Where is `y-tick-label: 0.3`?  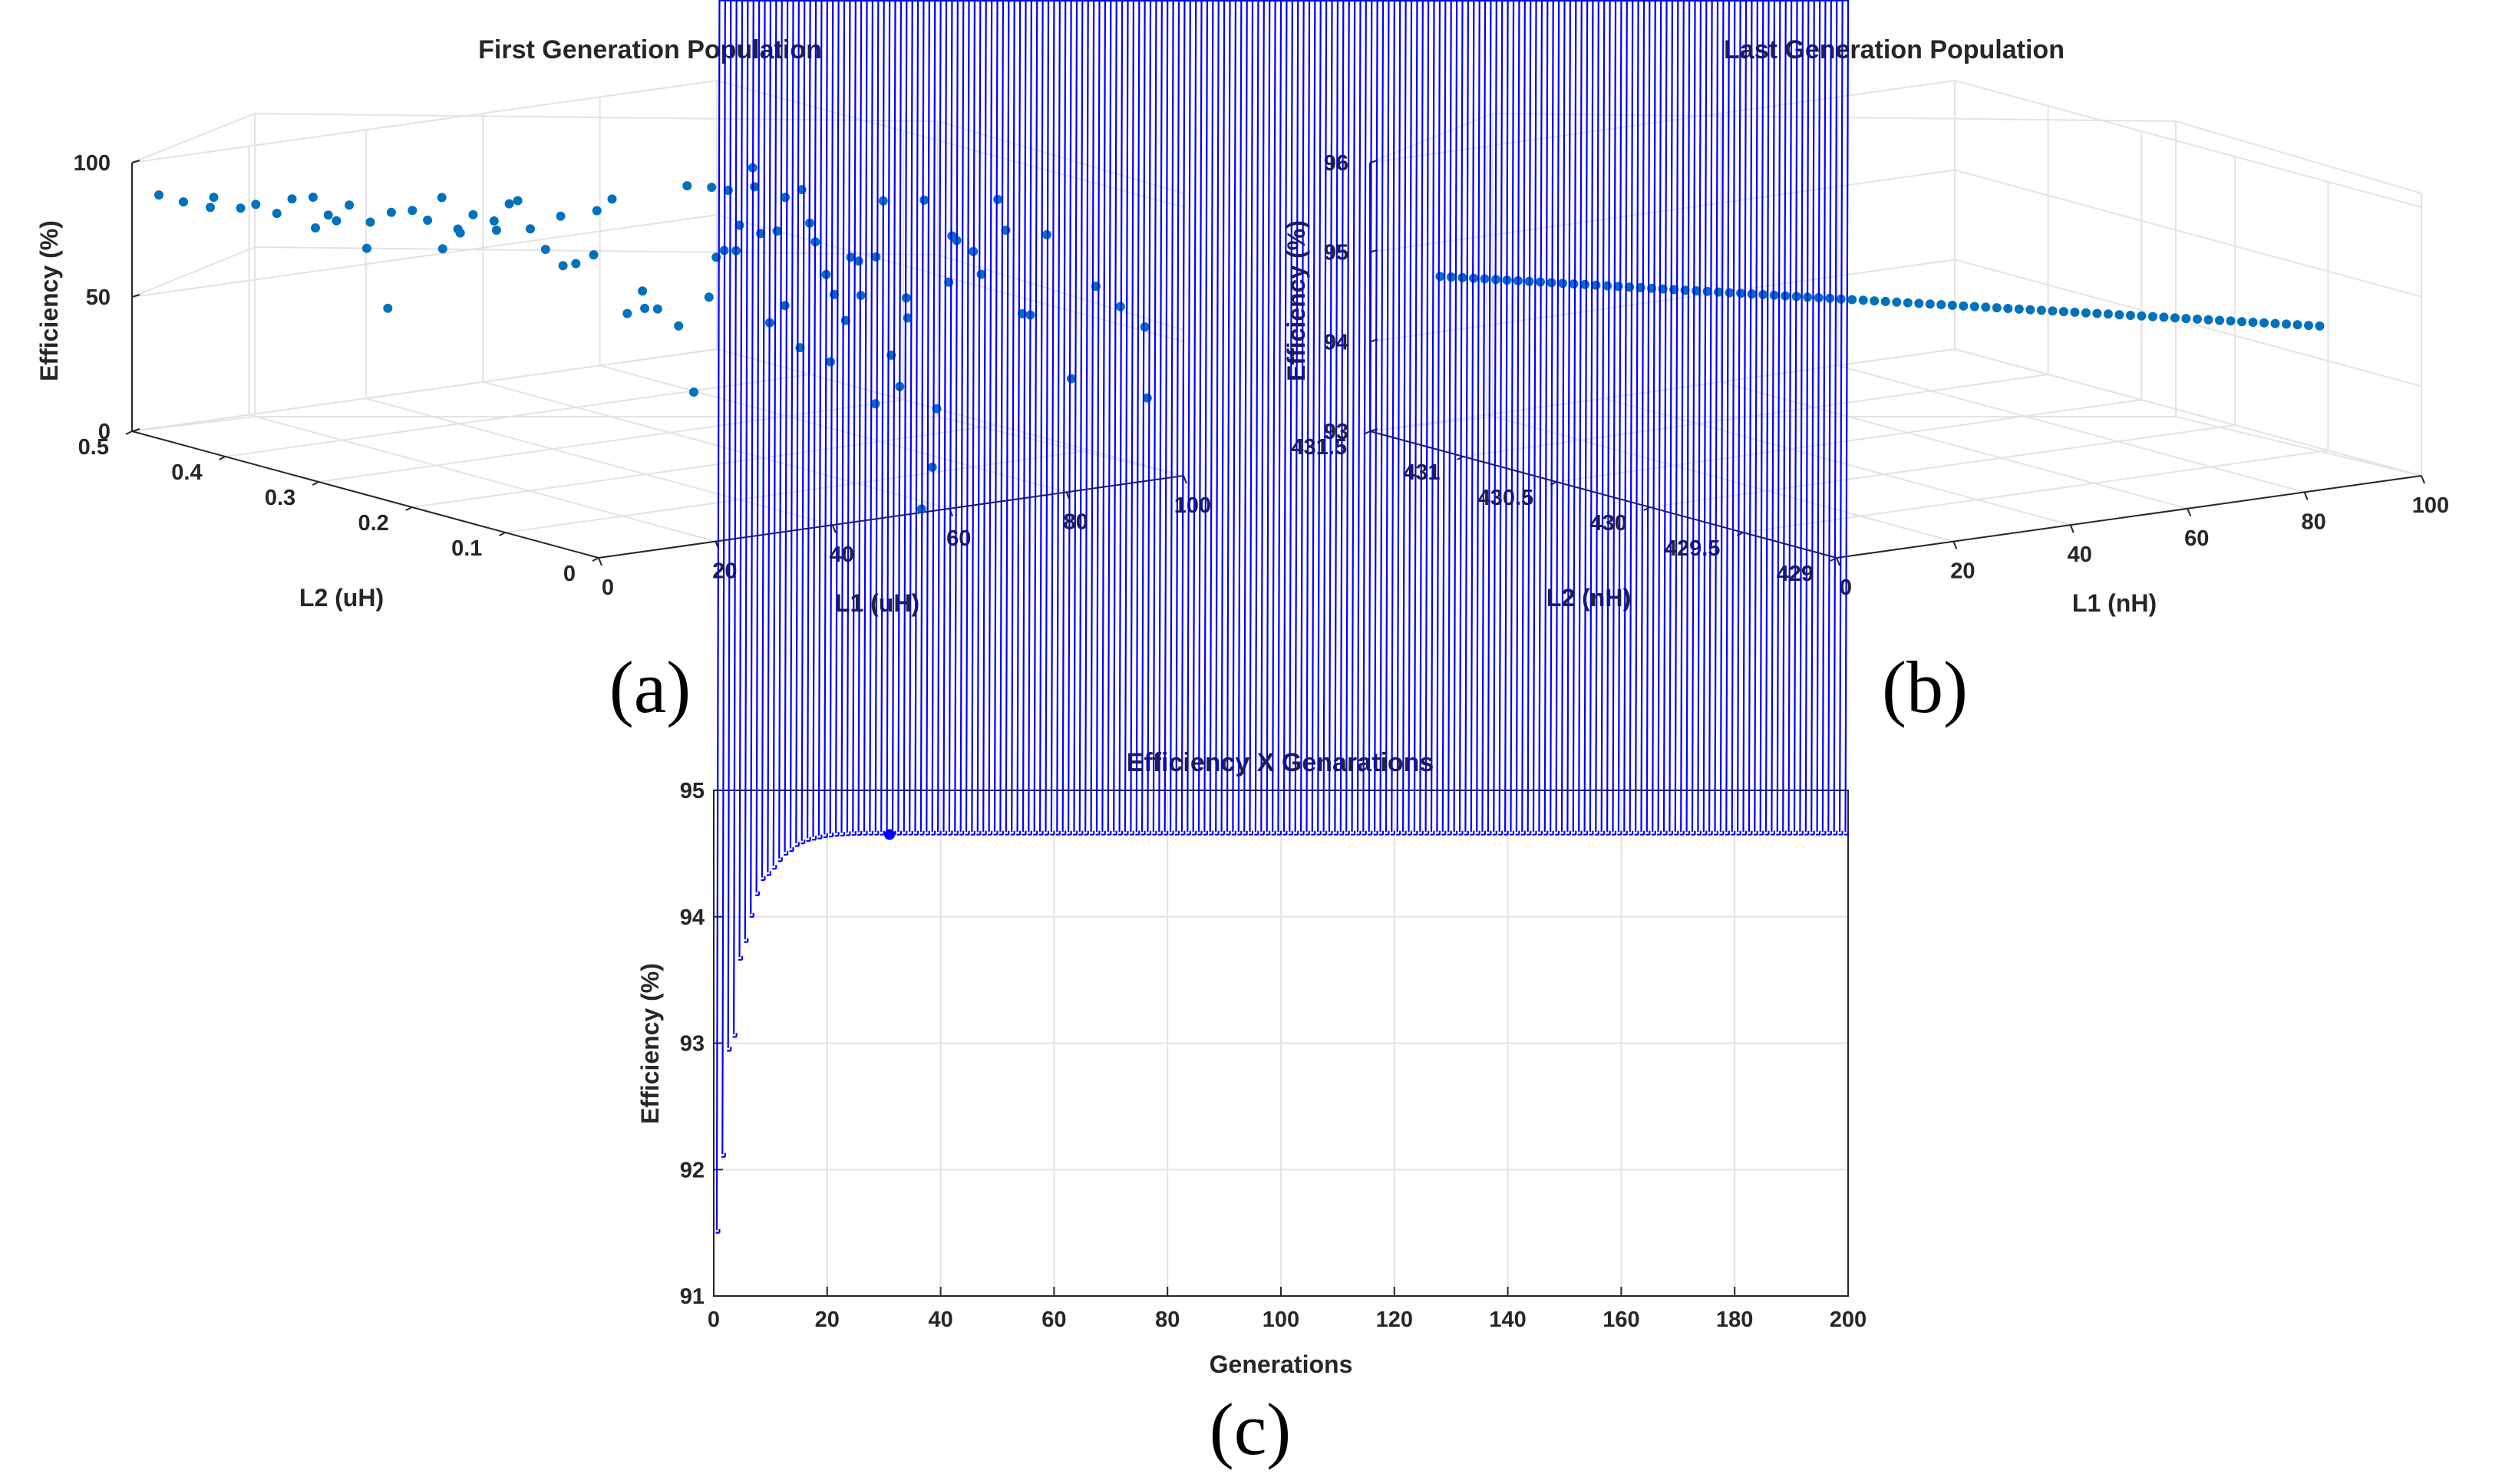
y-tick-label: 0.3 is located at coordinates (280, 498).